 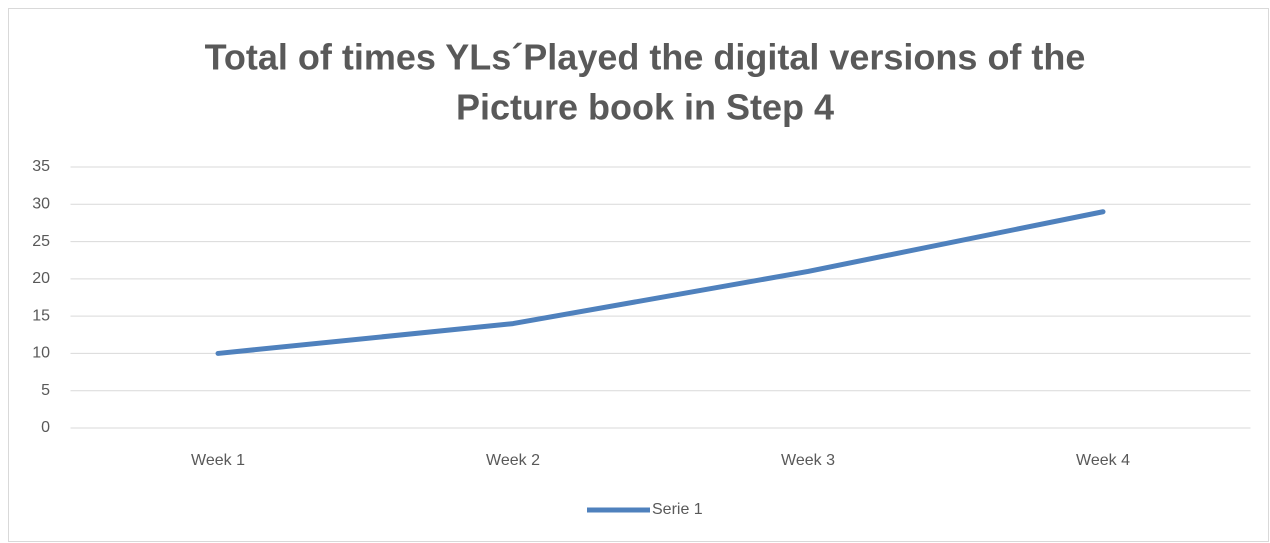 What do you see at coordinates (45, 390) in the screenshot?
I see `y-tick-label: 5` at bounding box center [45, 390].